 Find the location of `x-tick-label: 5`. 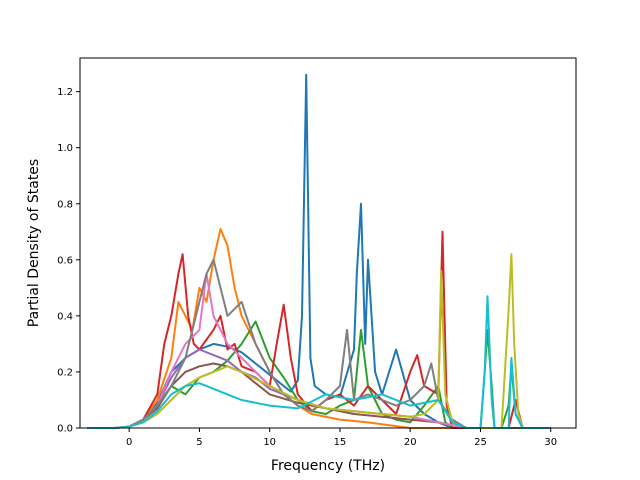

x-tick-label: 5 is located at coordinates (199, 442).